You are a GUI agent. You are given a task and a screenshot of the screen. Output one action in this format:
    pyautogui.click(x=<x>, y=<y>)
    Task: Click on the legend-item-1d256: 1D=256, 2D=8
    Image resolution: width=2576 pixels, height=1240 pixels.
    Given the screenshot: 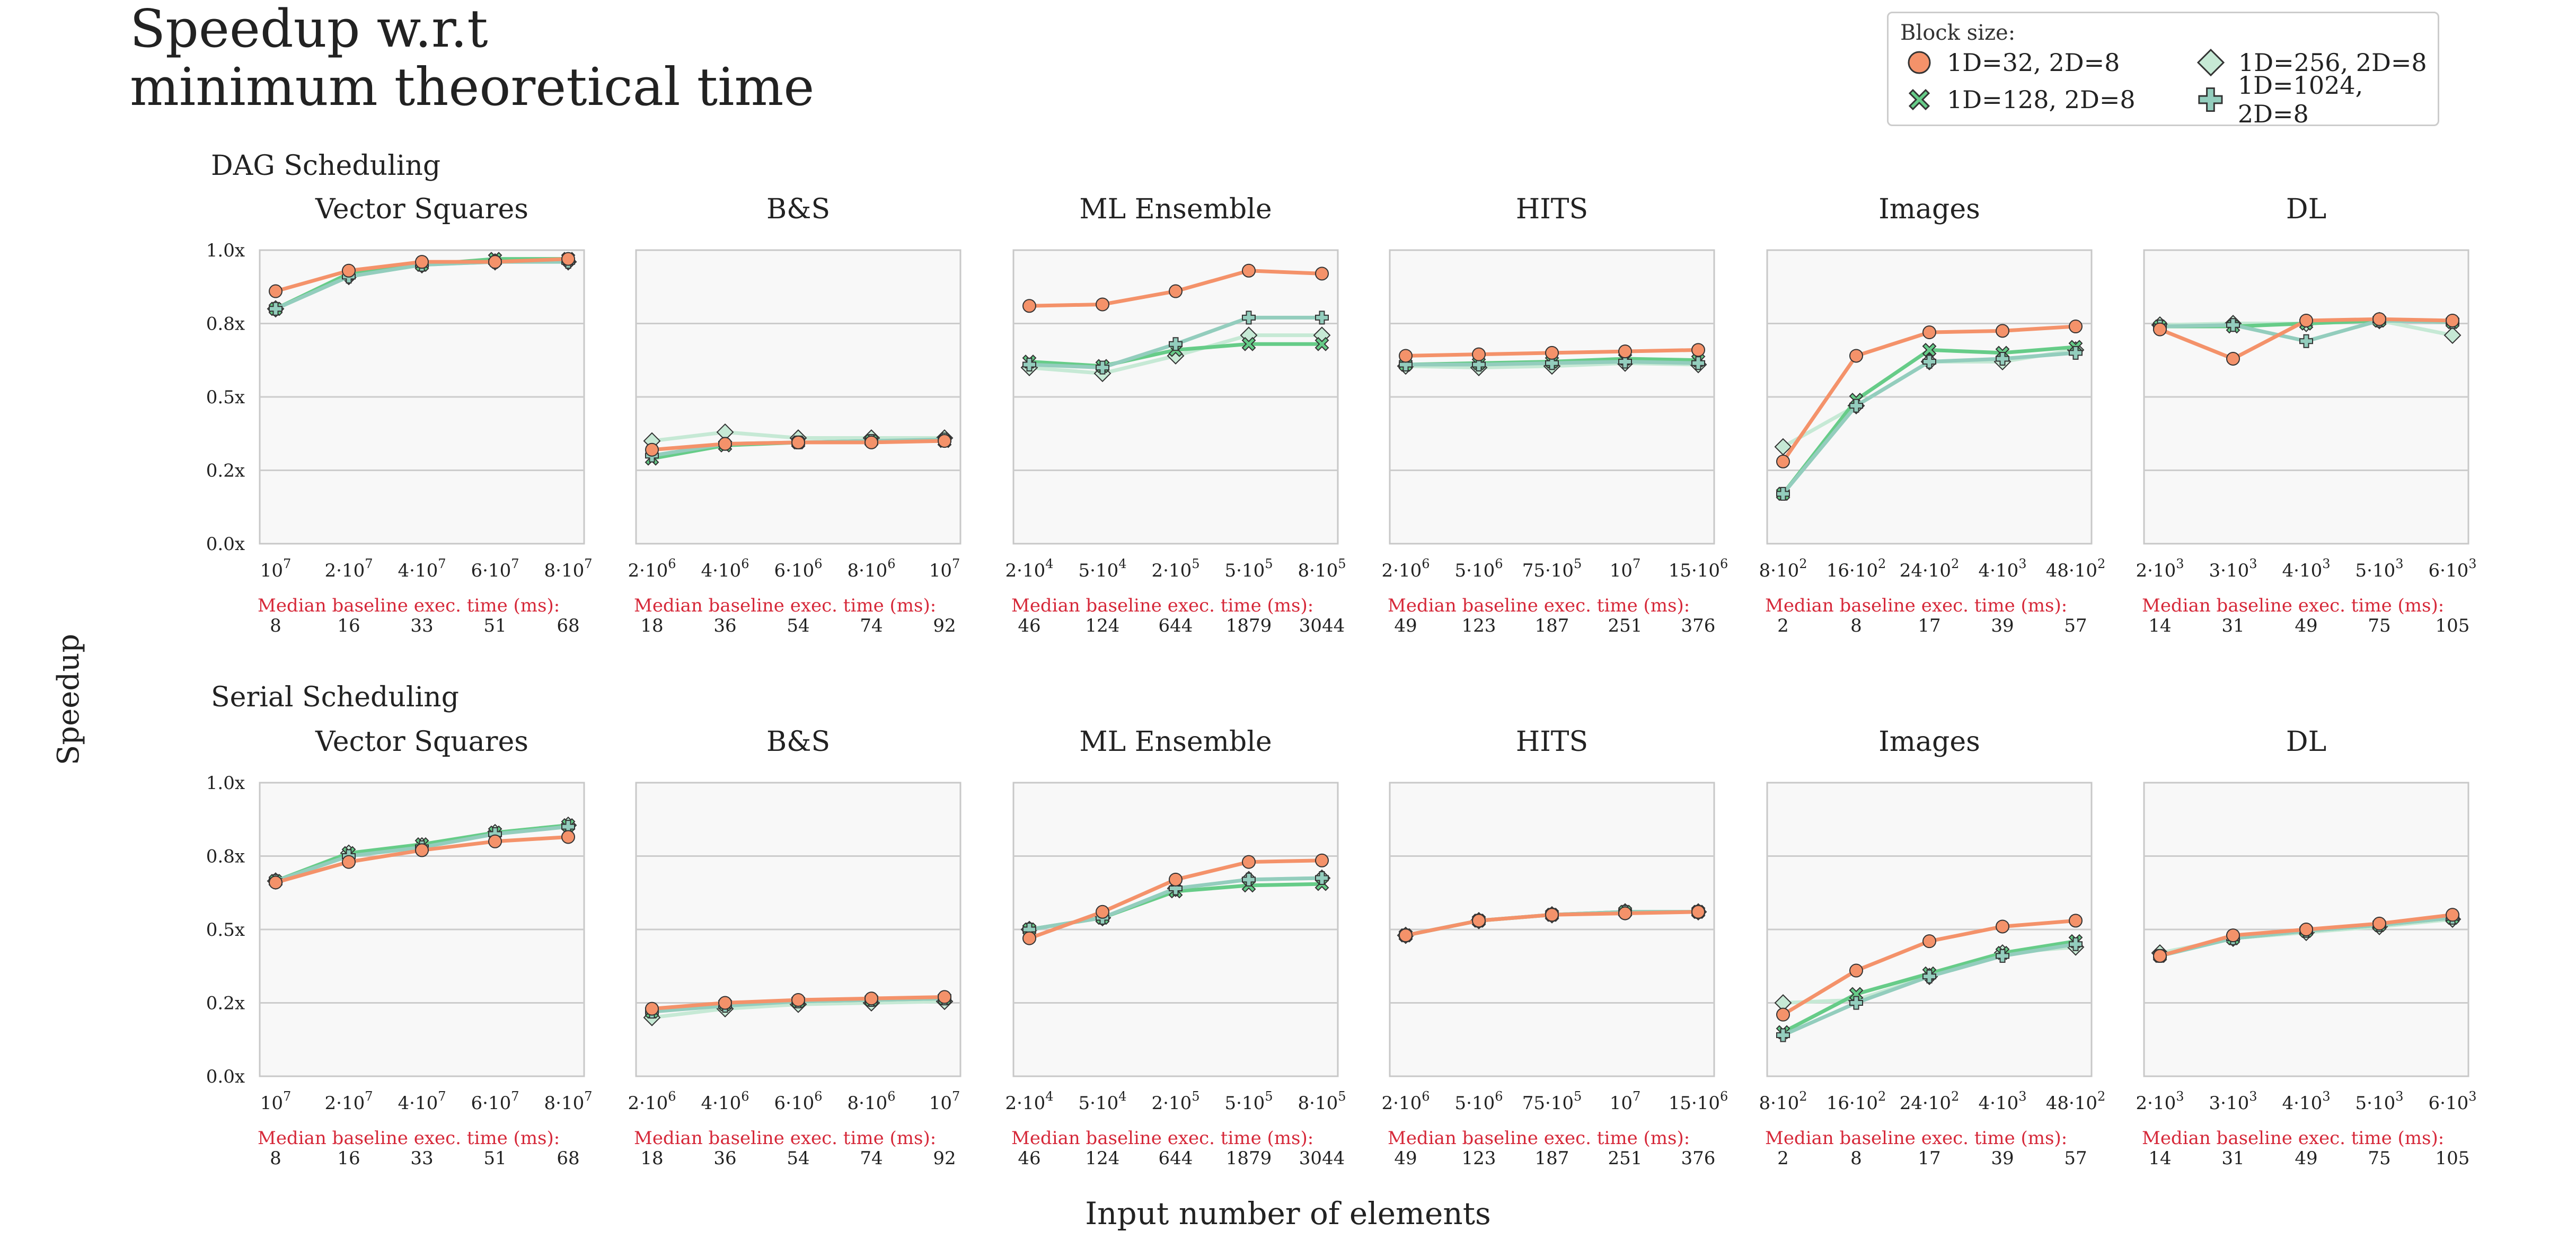 What is the action you would take?
    pyautogui.click(x=2311, y=63)
    